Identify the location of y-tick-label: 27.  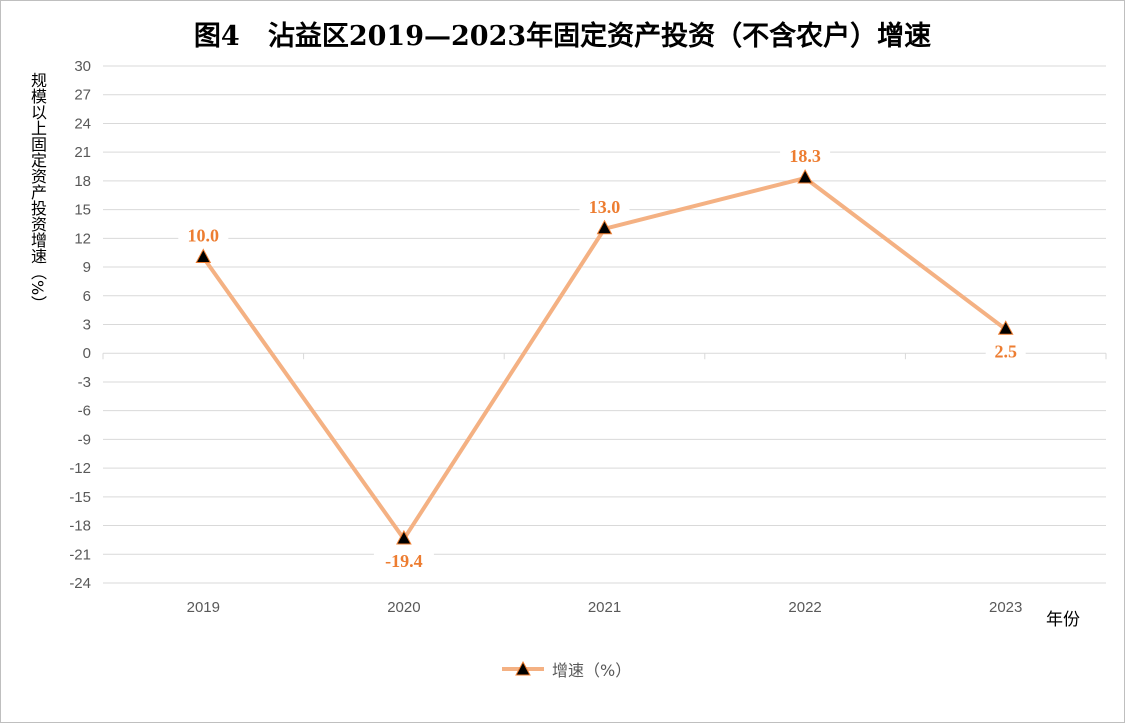
(82, 95).